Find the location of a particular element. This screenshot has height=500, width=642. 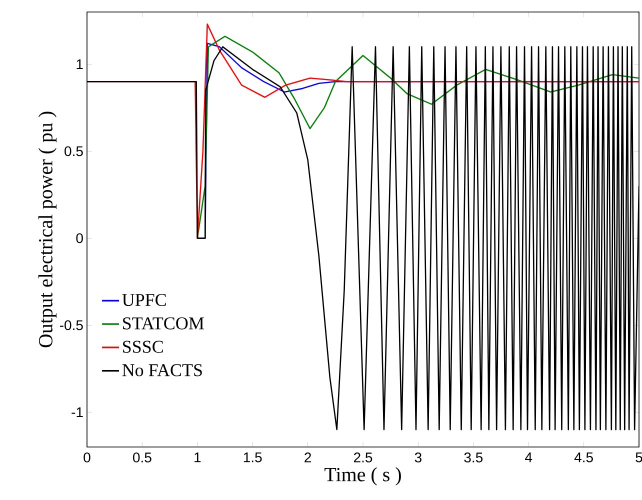

legend-label: UPFC is located at coordinates (144, 300).